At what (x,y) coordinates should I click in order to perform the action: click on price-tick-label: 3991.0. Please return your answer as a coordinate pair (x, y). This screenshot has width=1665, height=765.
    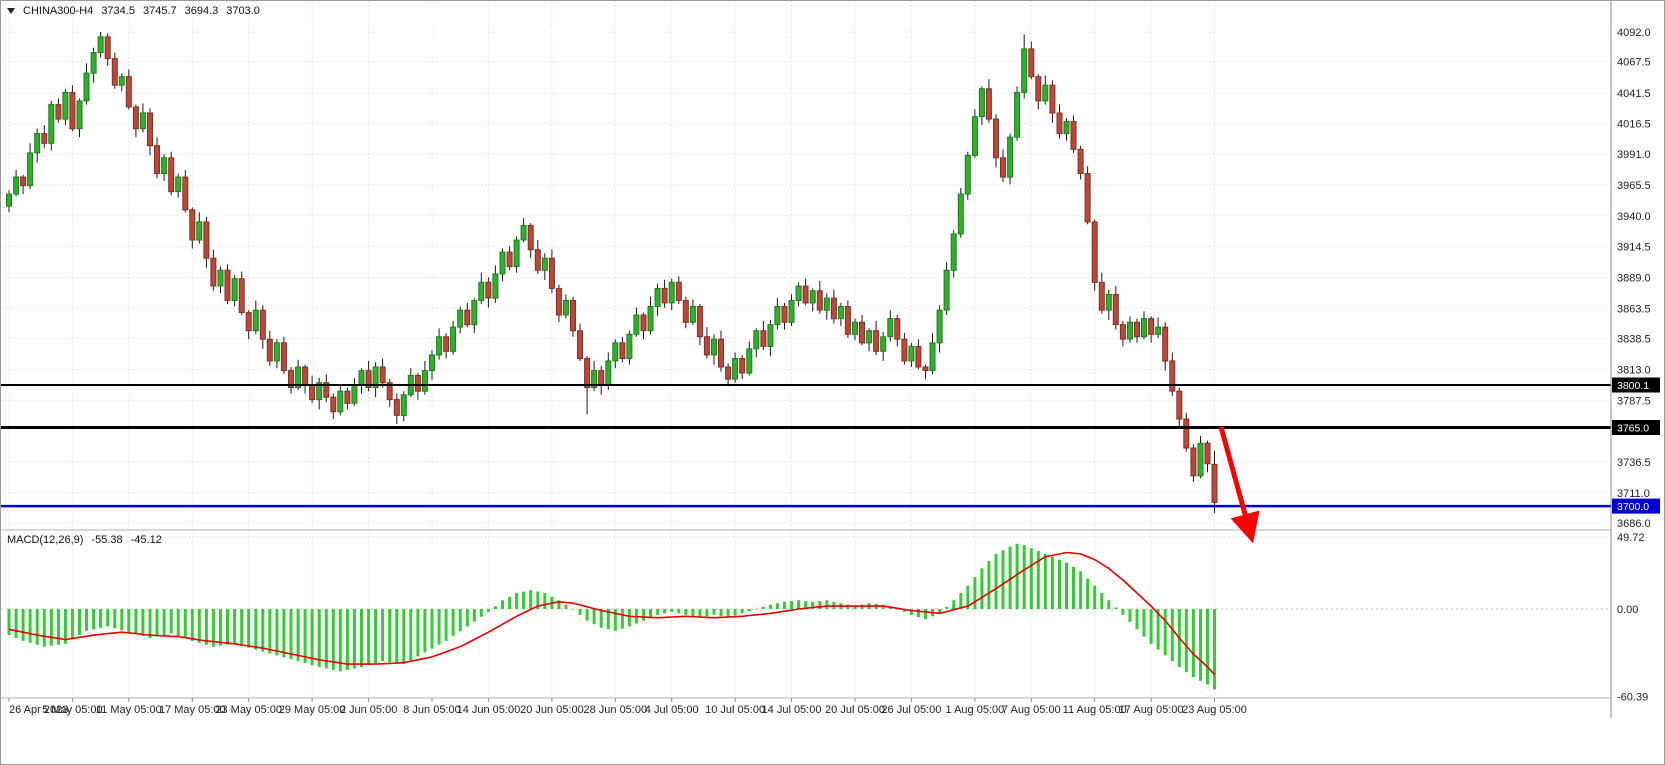
    Looking at the image, I should click on (1634, 155).